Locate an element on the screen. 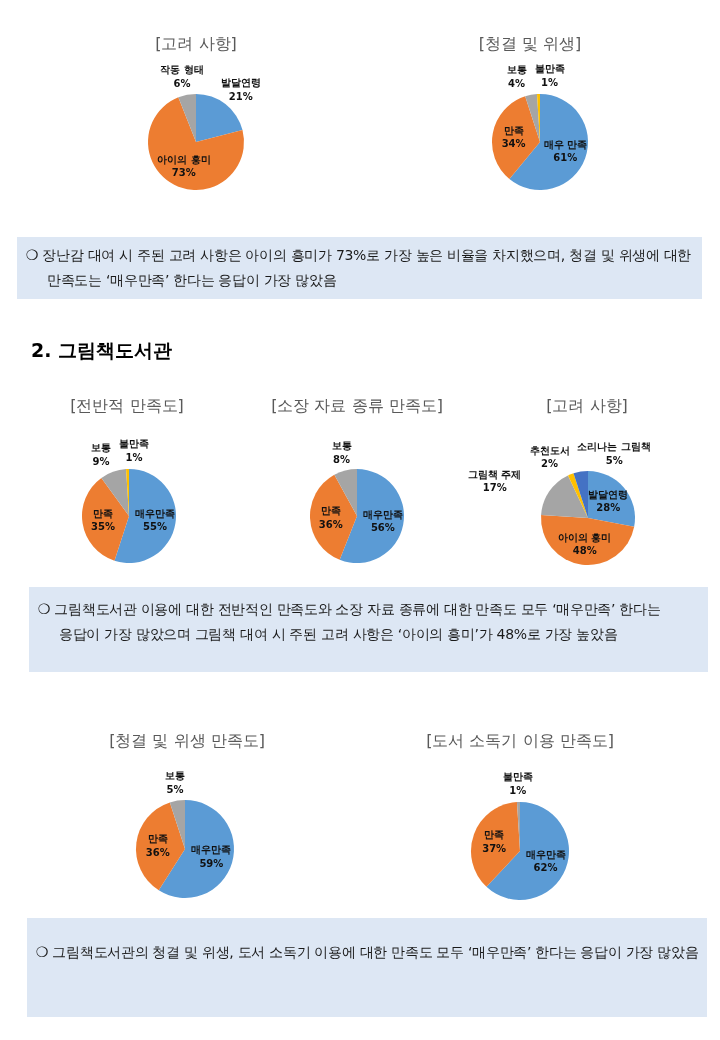 The height and width of the screenshot is (1040, 720). data-label: 8% is located at coordinates (342, 459).